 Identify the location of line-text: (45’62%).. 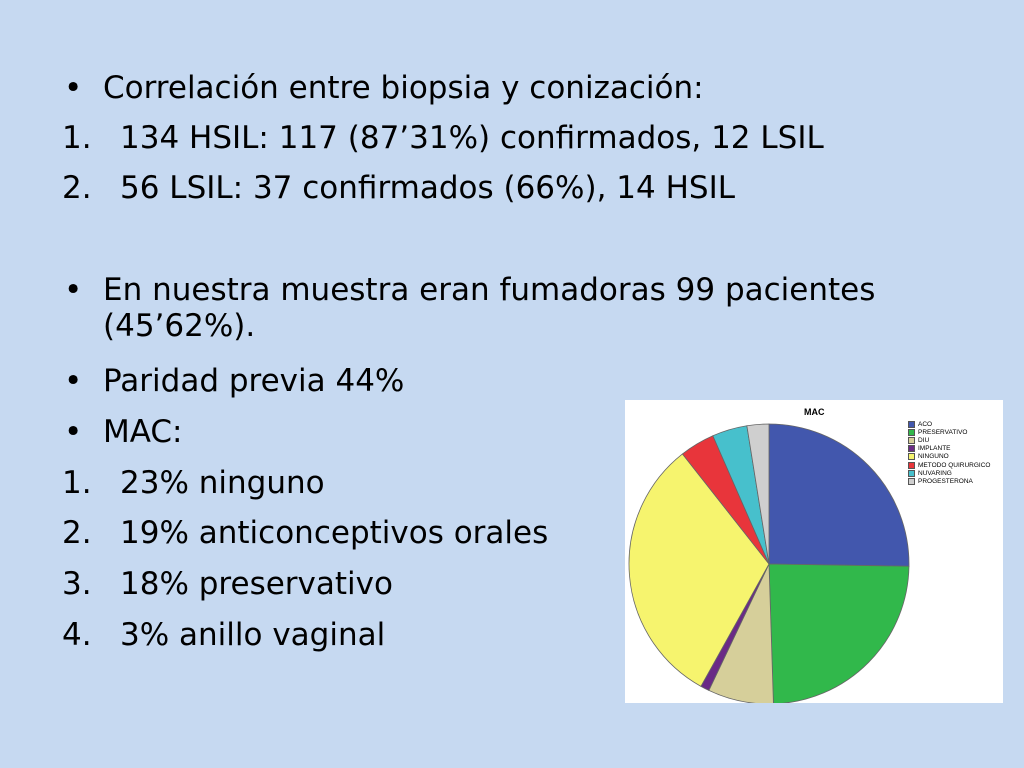
(179, 326).